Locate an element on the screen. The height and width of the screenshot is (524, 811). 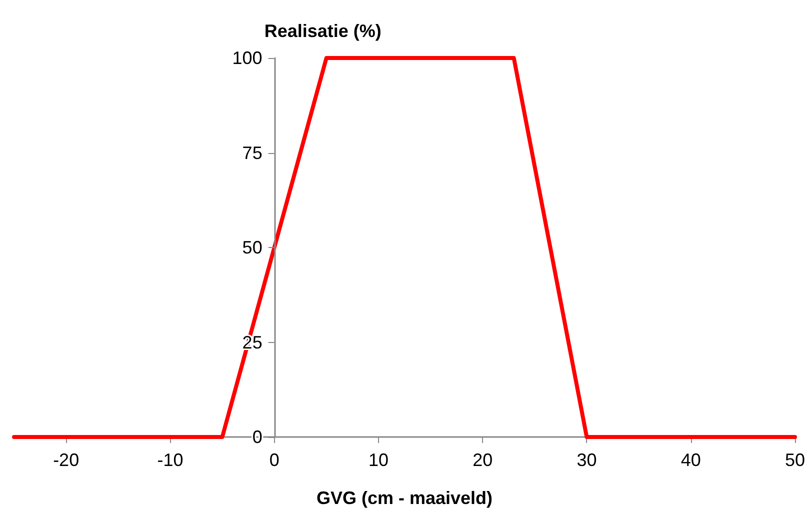
y-tick-label: 100 is located at coordinates (247, 58).